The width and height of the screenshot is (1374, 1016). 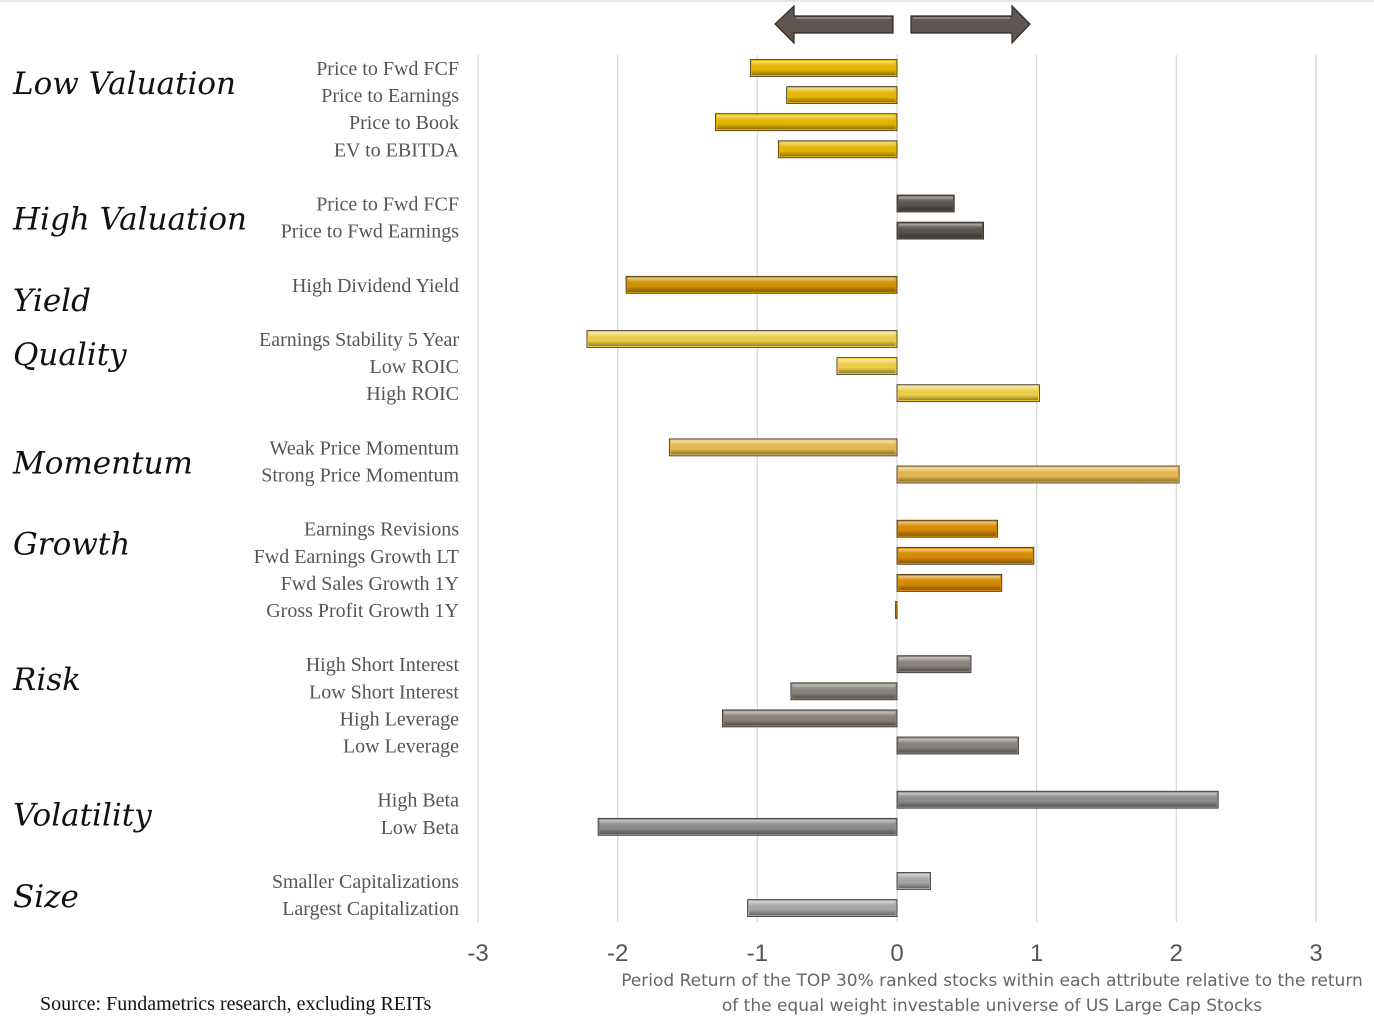 I want to click on category-label: Low Beta, so click(x=420, y=828).